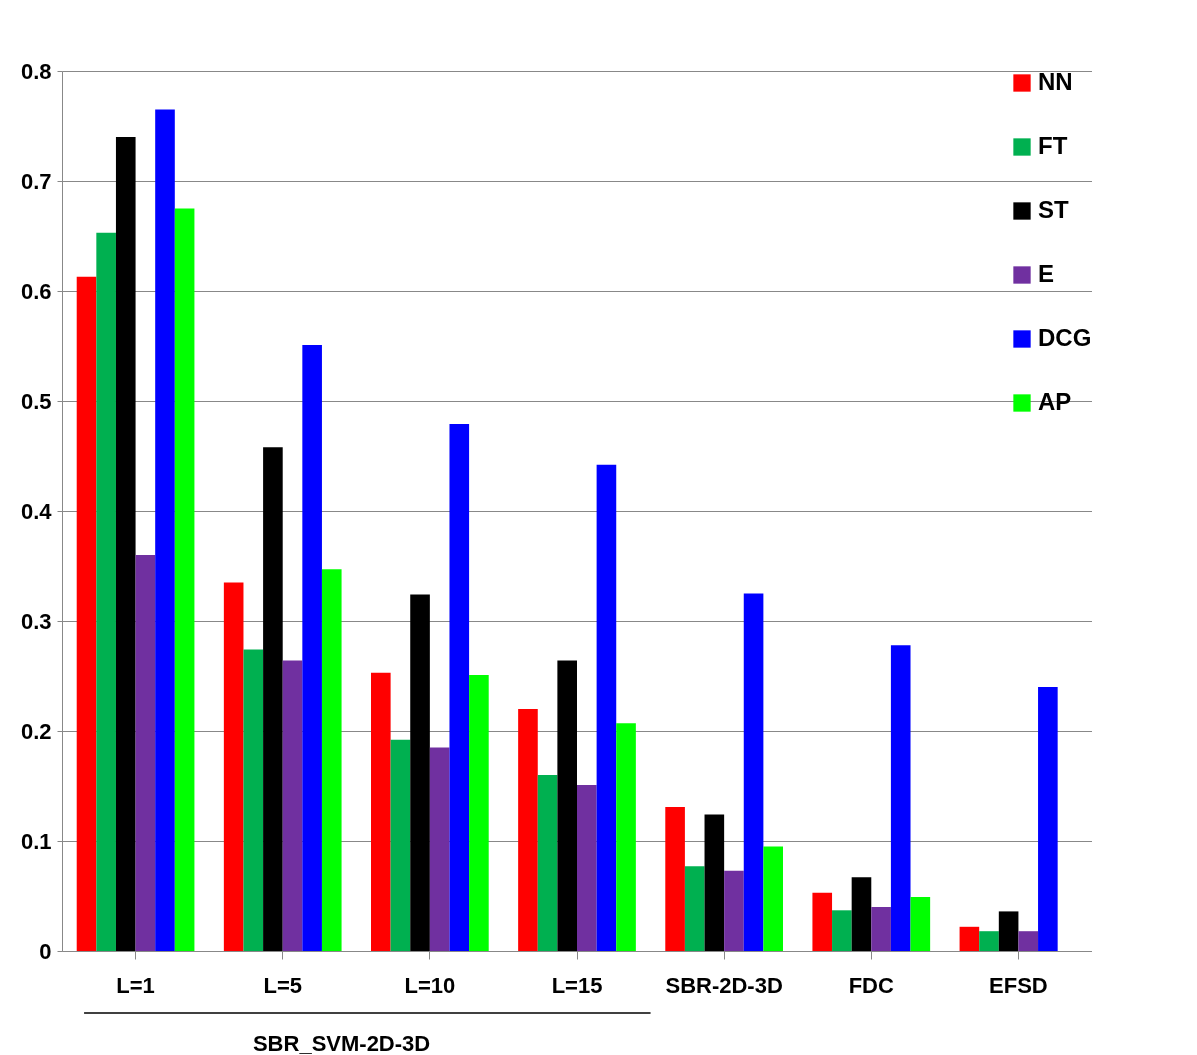 This screenshot has height=1055, width=1197. Describe the element at coordinates (1053, 145) in the screenshot. I see `legend-label: FT` at that location.